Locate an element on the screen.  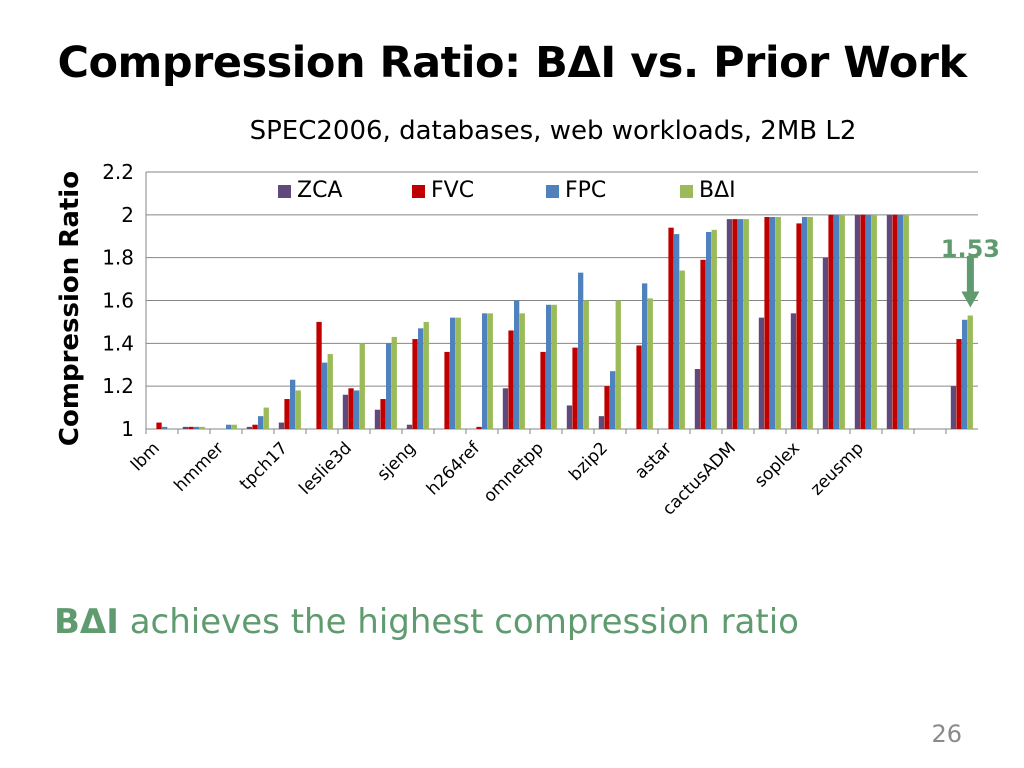
conclusion-bold: BΔI is located at coordinates (86, 622).